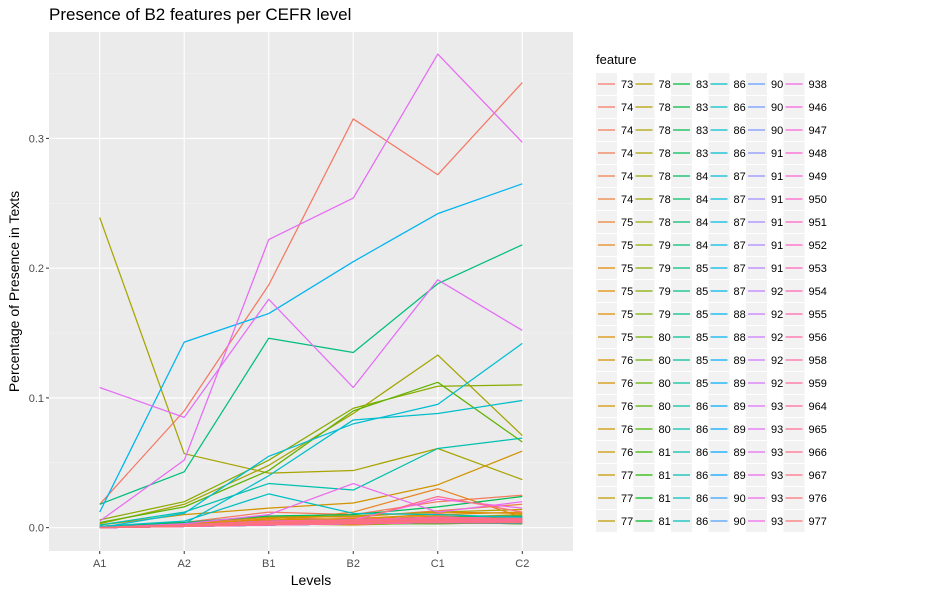 Image resolution: width=944 pixels, height=596 pixels. Describe the element at coordinates (818, 177) in the screenshot. I see `legend-label: 949` at that location.